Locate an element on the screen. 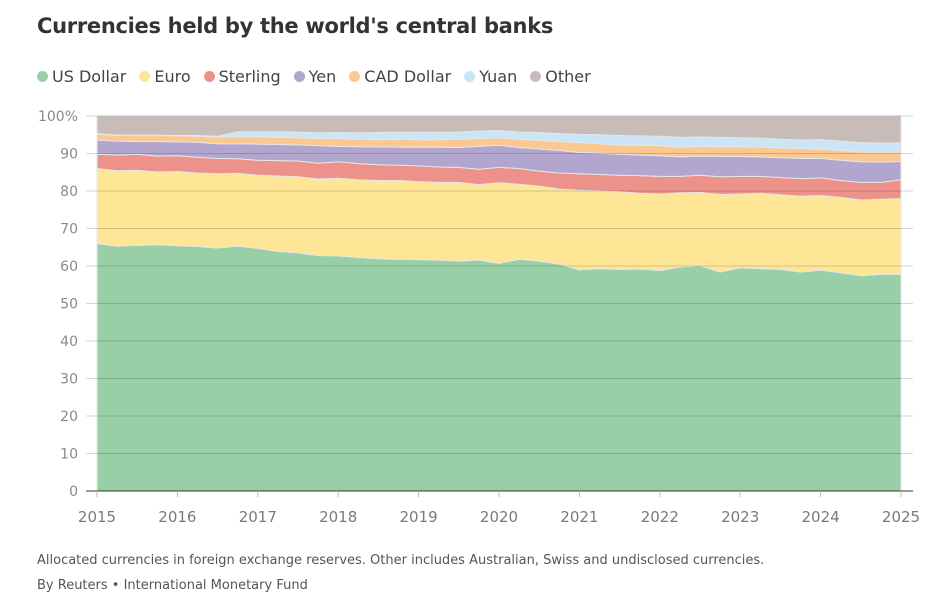  x-tick-label: 2023 is located at coordinates (740, 517).